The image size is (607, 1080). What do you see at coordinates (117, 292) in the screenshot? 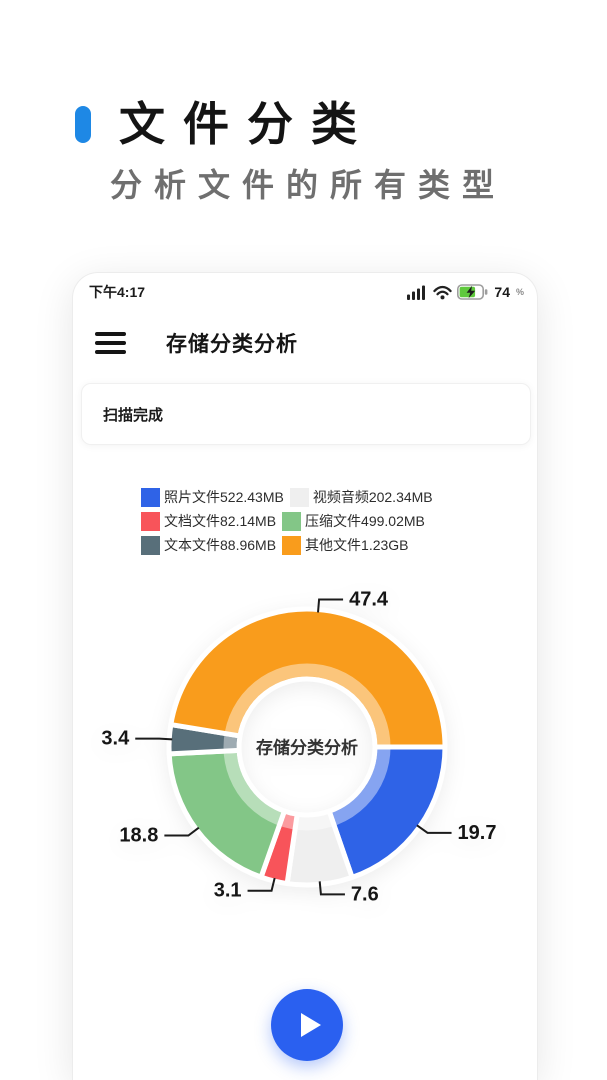
I see `status-time: 下午4:17` at bounding box center [117, 292].